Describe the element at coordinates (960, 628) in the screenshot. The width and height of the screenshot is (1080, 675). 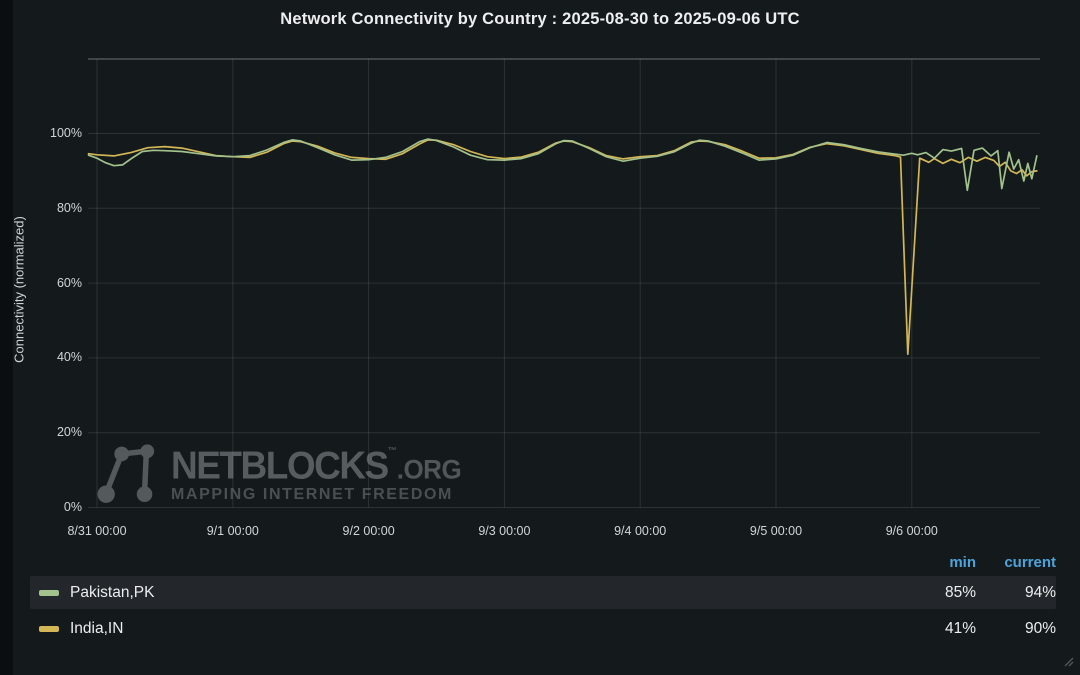
I see `legend-min-india: 41%` at that location.